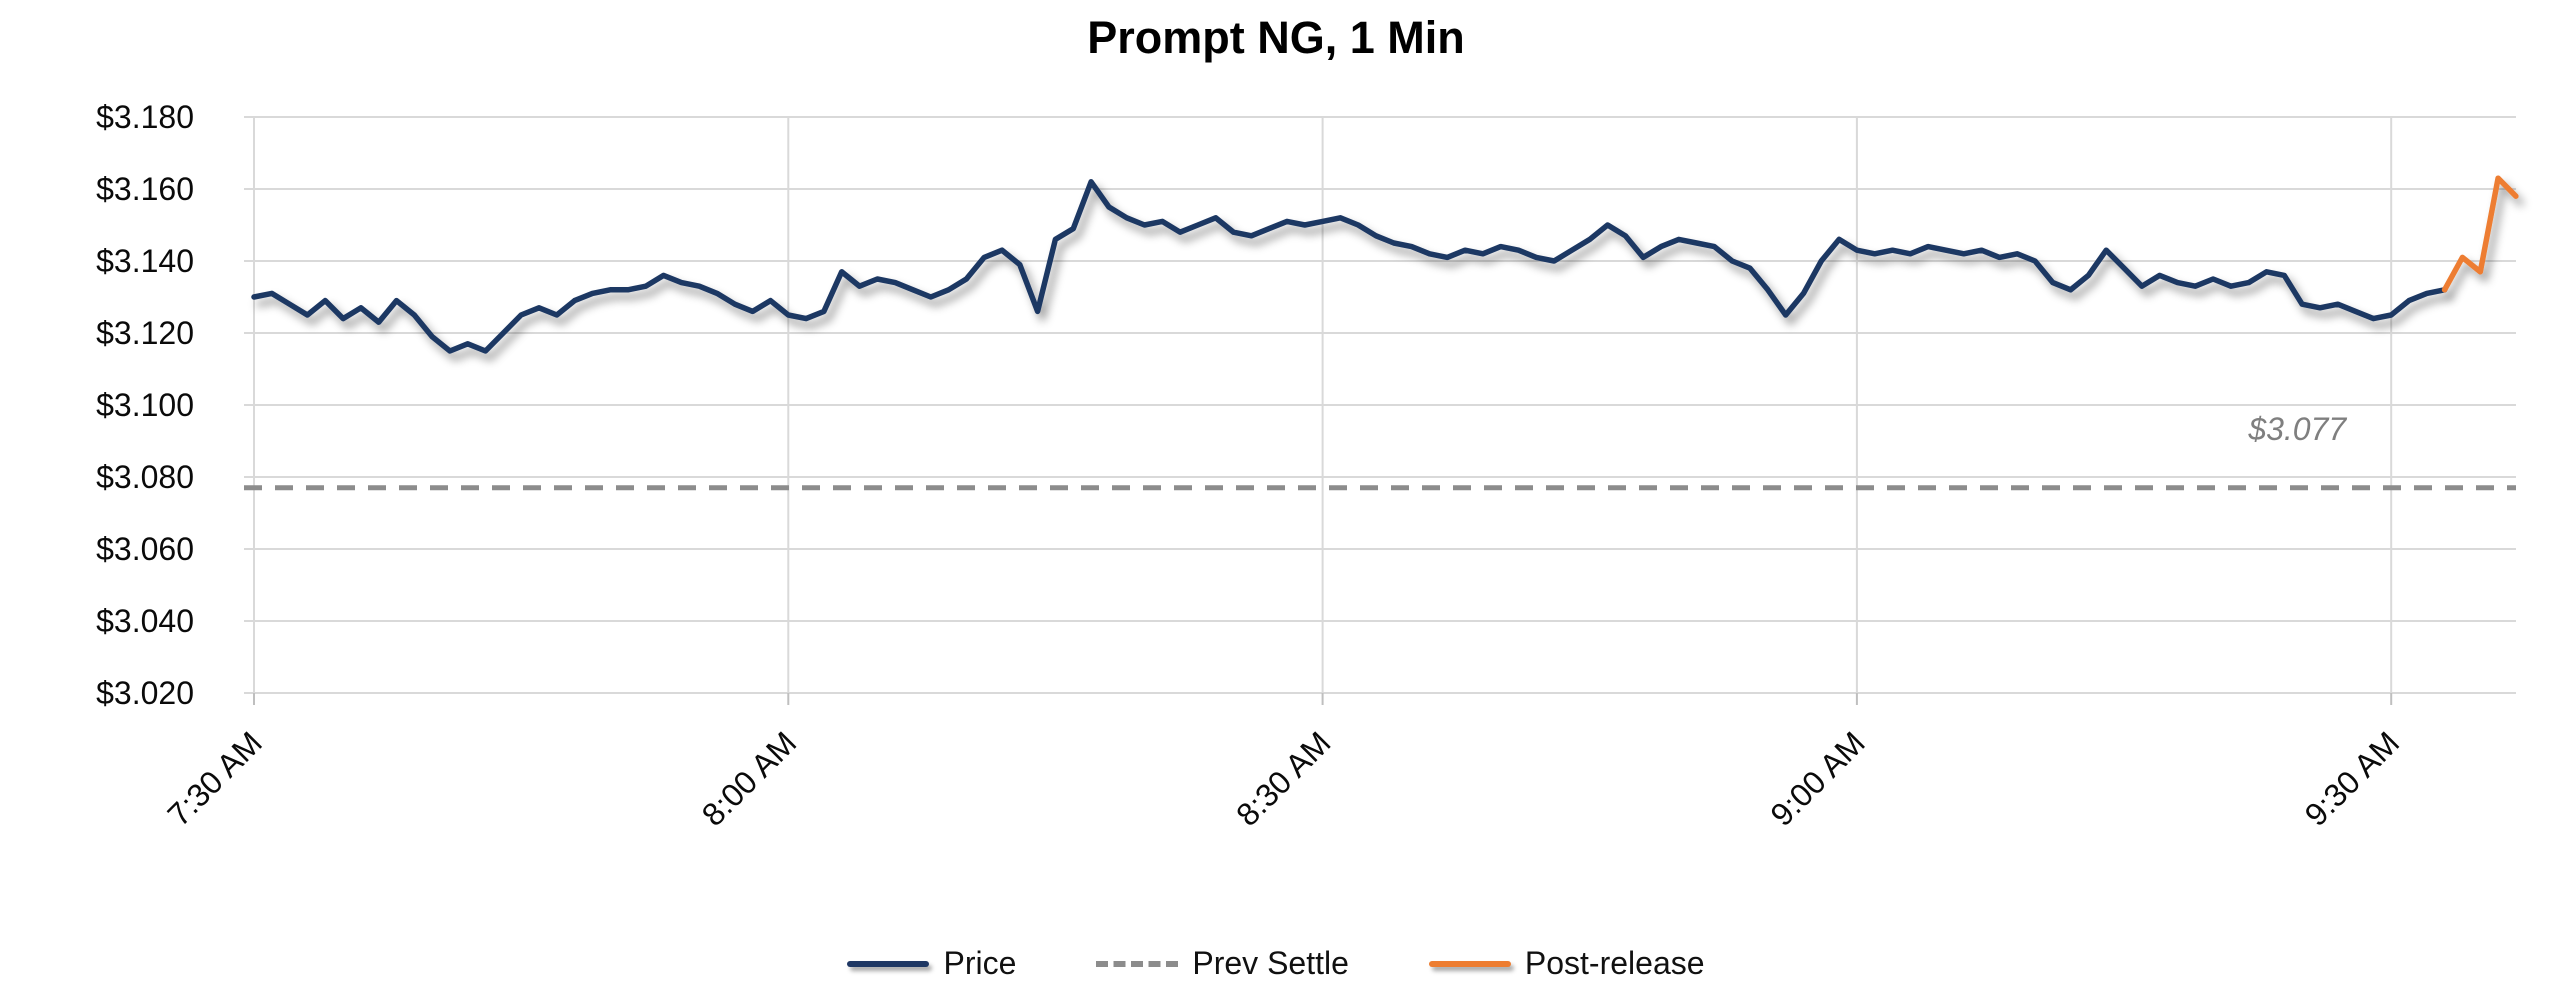 The image size is (2552, 992). I want to click on y-tick-label: $3.140, so click(145, 261).